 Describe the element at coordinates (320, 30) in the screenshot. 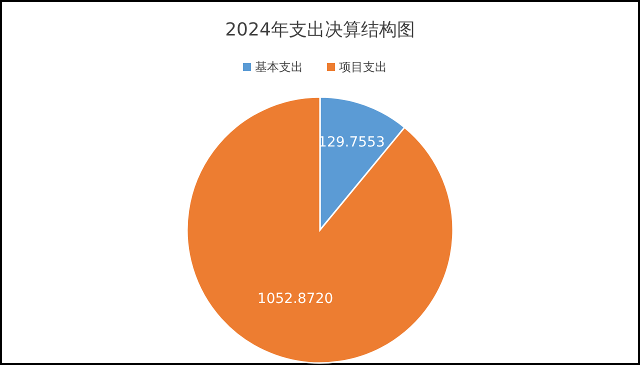

I see `chart-title: 2024年支出决算结构图` at that location.